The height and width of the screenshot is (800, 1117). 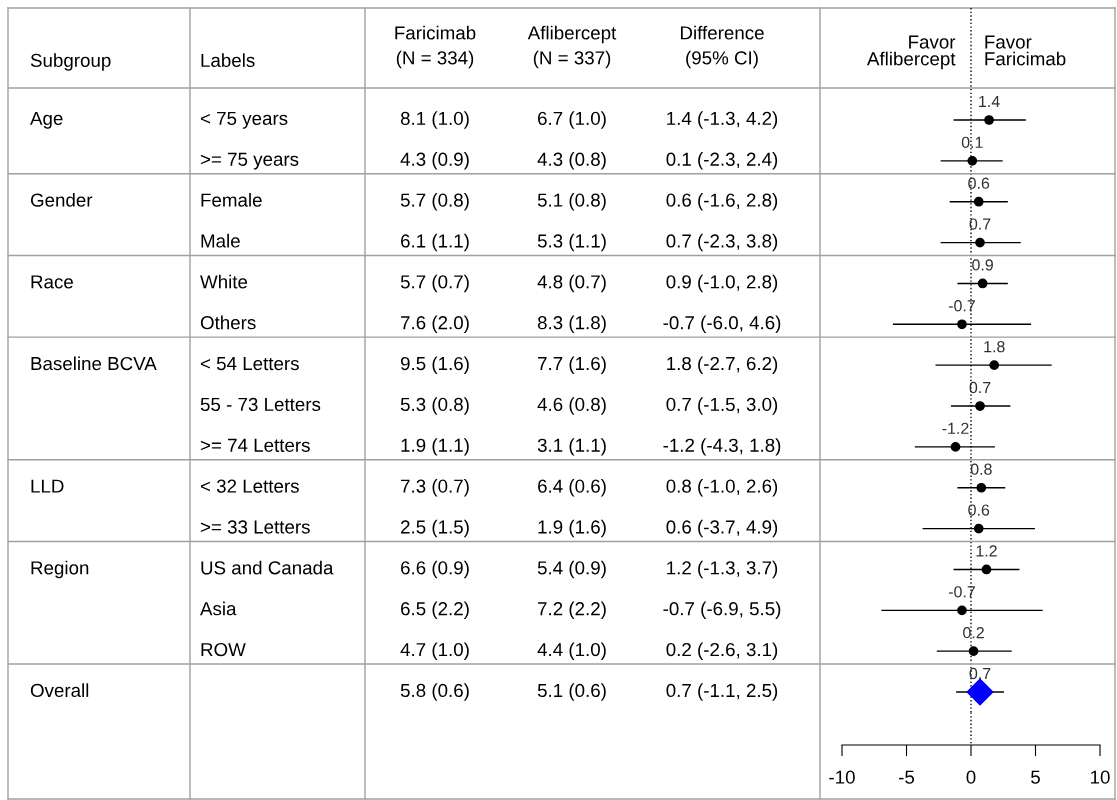 I want to click on text: 4.3 (0.9), so click(x=434, y=161).